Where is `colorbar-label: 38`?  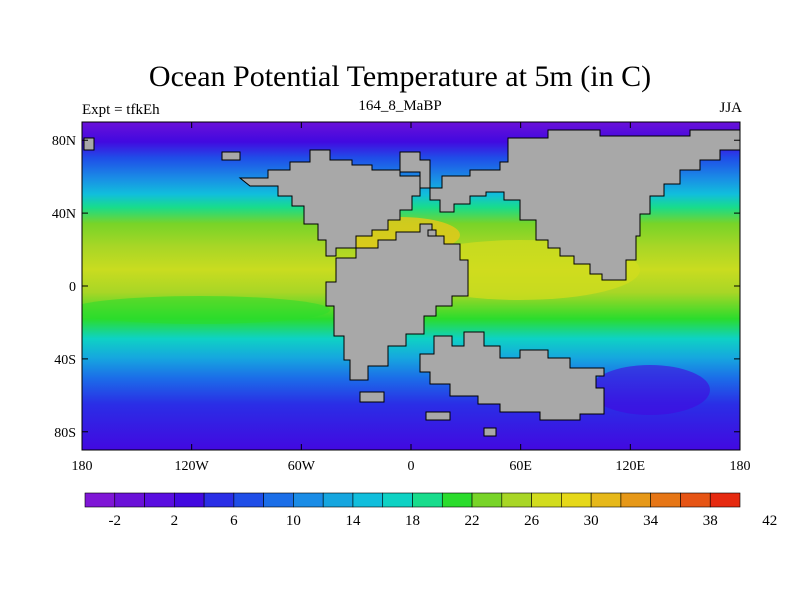
colorbar-label: 38 is located at coordinates (710, 521).